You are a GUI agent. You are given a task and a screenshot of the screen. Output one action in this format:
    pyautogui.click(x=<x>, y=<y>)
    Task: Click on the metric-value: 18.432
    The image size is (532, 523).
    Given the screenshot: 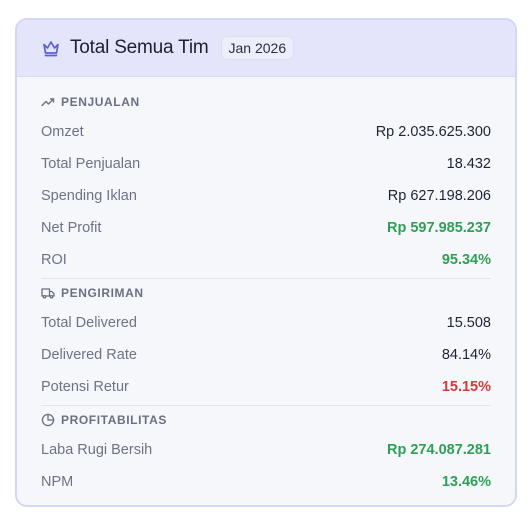 What is the action you would take?
    pyautogui.click(x=468, y=164)
    